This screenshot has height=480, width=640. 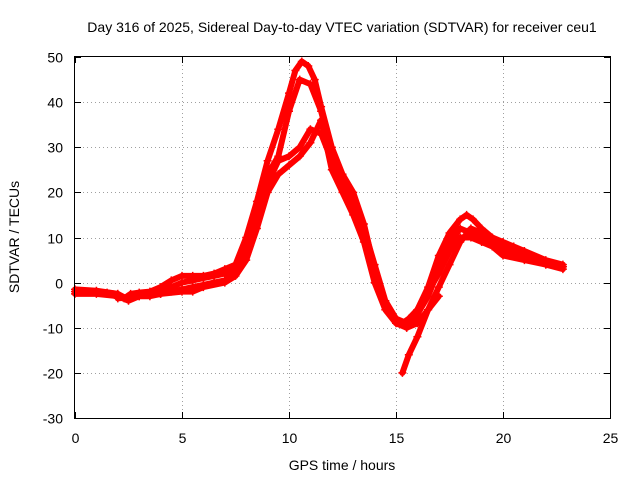 I want to click on y-tick-label: -30, so click(x=53, y=419).